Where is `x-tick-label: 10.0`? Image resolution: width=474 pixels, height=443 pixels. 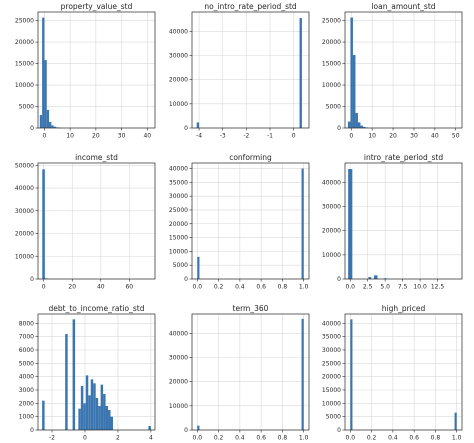 x-tick-label: 10.0 is located at coordinates (420, 287).